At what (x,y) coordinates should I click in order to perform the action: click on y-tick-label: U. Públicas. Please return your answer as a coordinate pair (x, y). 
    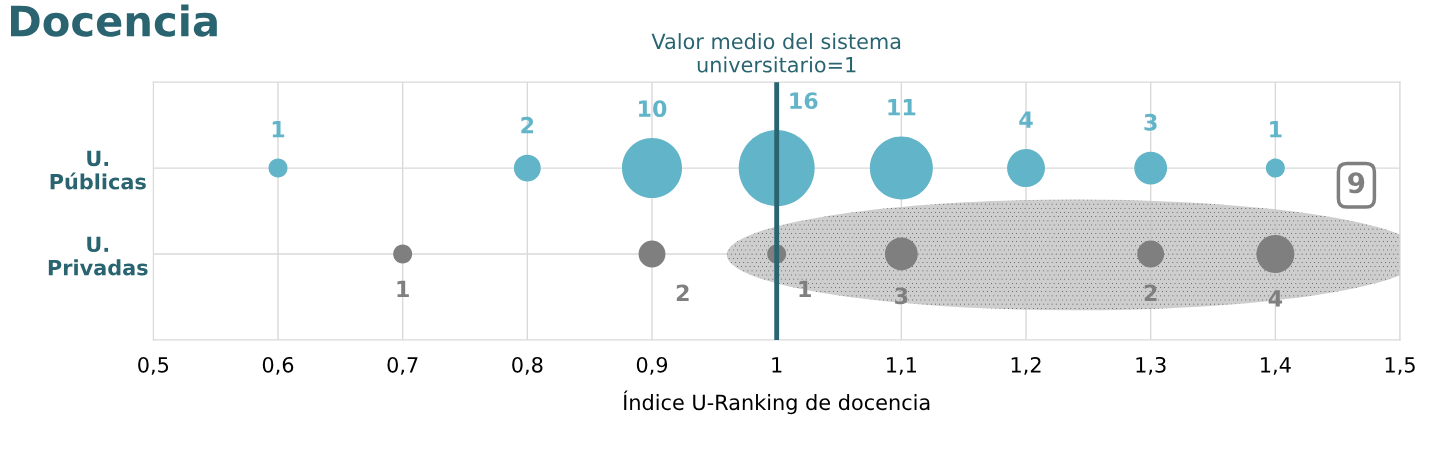
    Looking at the image, I should click on (98, 170).